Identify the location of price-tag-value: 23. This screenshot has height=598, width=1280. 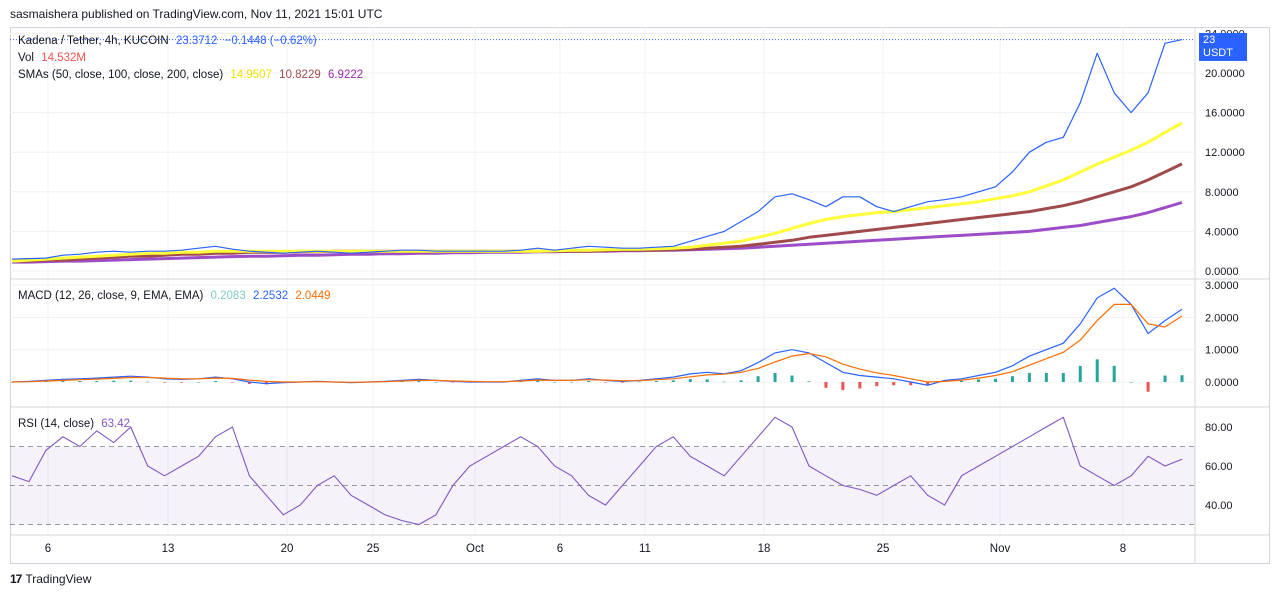
(1209, 40).